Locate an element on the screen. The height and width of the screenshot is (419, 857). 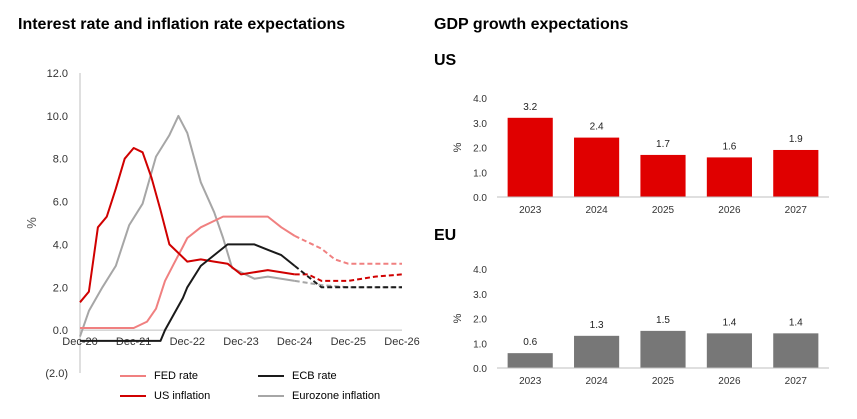
us-bar-2025 is located at coordinates (663, 175).